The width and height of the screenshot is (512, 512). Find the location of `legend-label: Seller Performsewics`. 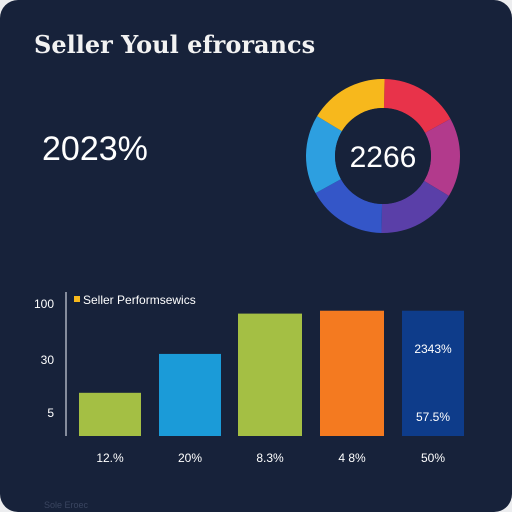

legend-label: Seller Performsewics is located at coordinates (139, 300).